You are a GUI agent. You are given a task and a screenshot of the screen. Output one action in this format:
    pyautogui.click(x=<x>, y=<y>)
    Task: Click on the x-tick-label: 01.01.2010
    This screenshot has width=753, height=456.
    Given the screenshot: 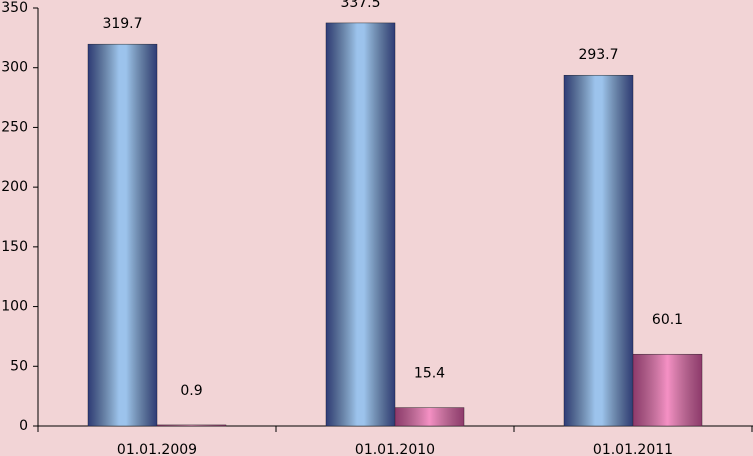 What is the action you would take?
    pyautogui.click(x=395, y=449)
    